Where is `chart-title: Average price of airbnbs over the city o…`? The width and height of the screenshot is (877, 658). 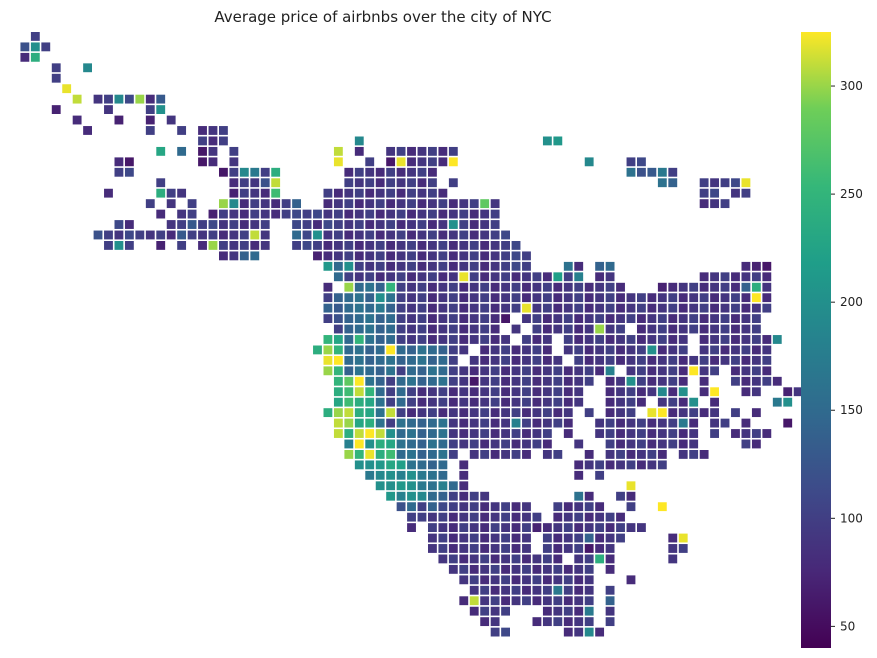 chart-title: Average price of airbnbs over the city o… is located at coordinates (383, 17).